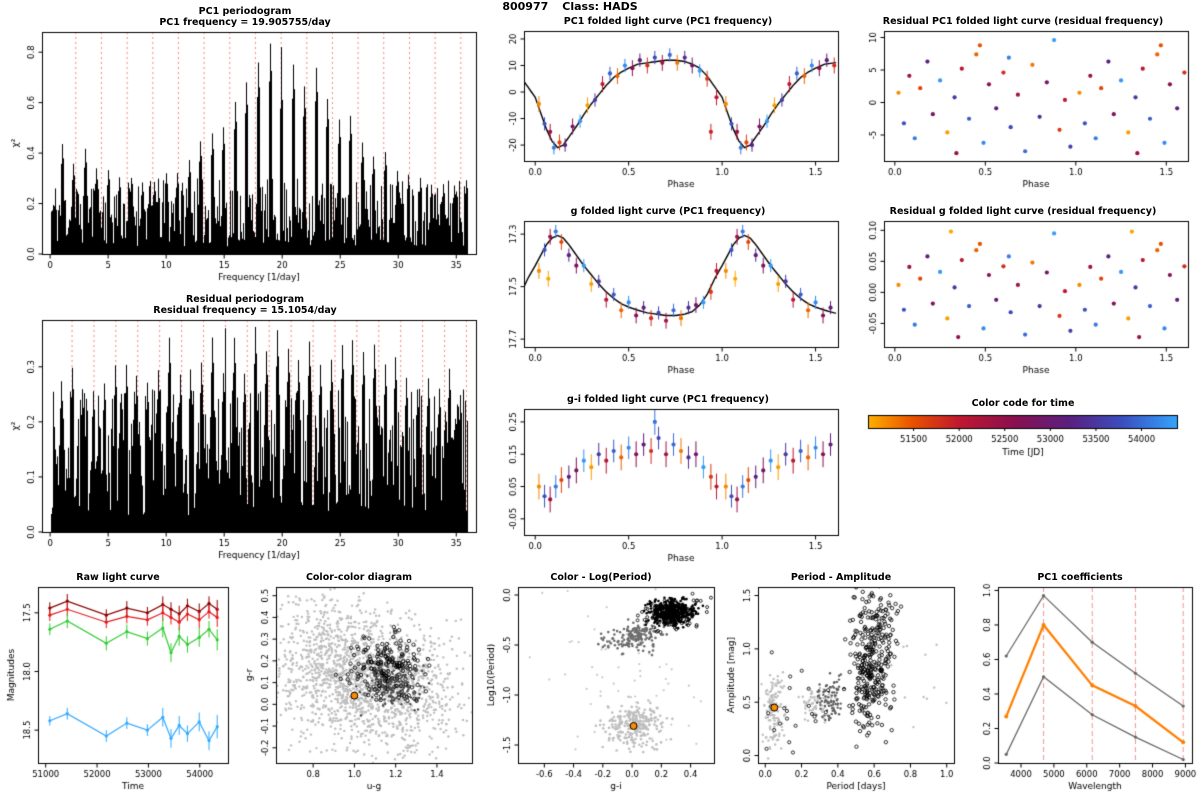  I want to click on panel-time-colorbar: Color code for time, so click(1023, 440).